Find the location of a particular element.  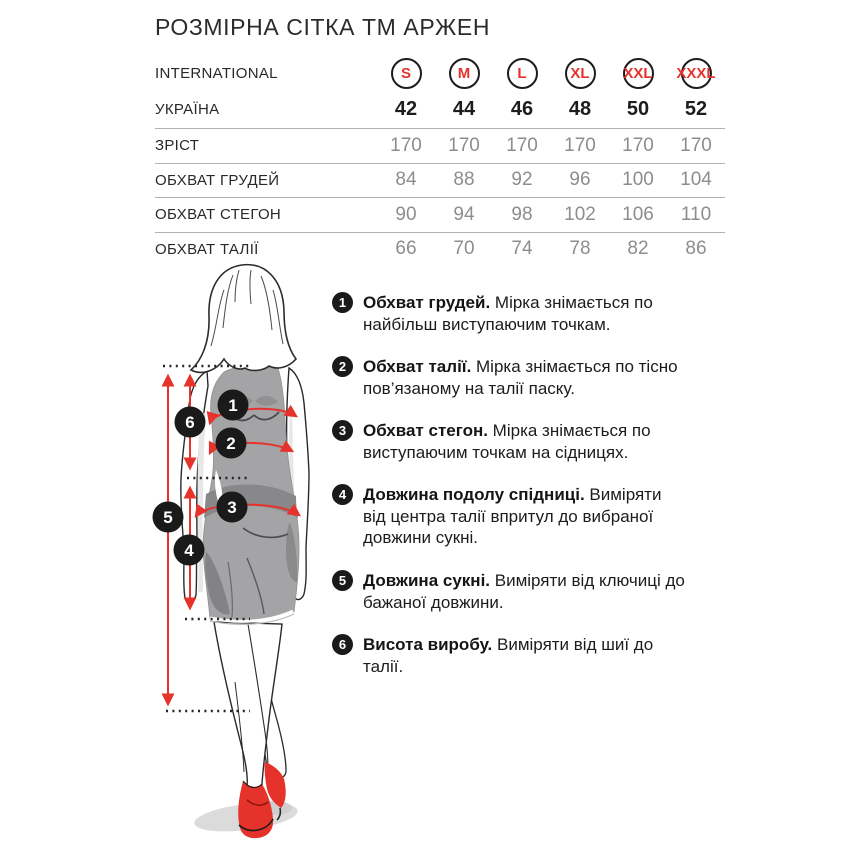

table-row: ОБХВАТ СТЕГОН 90 94 98 102 106 110 is located at coordinates (440, 214).